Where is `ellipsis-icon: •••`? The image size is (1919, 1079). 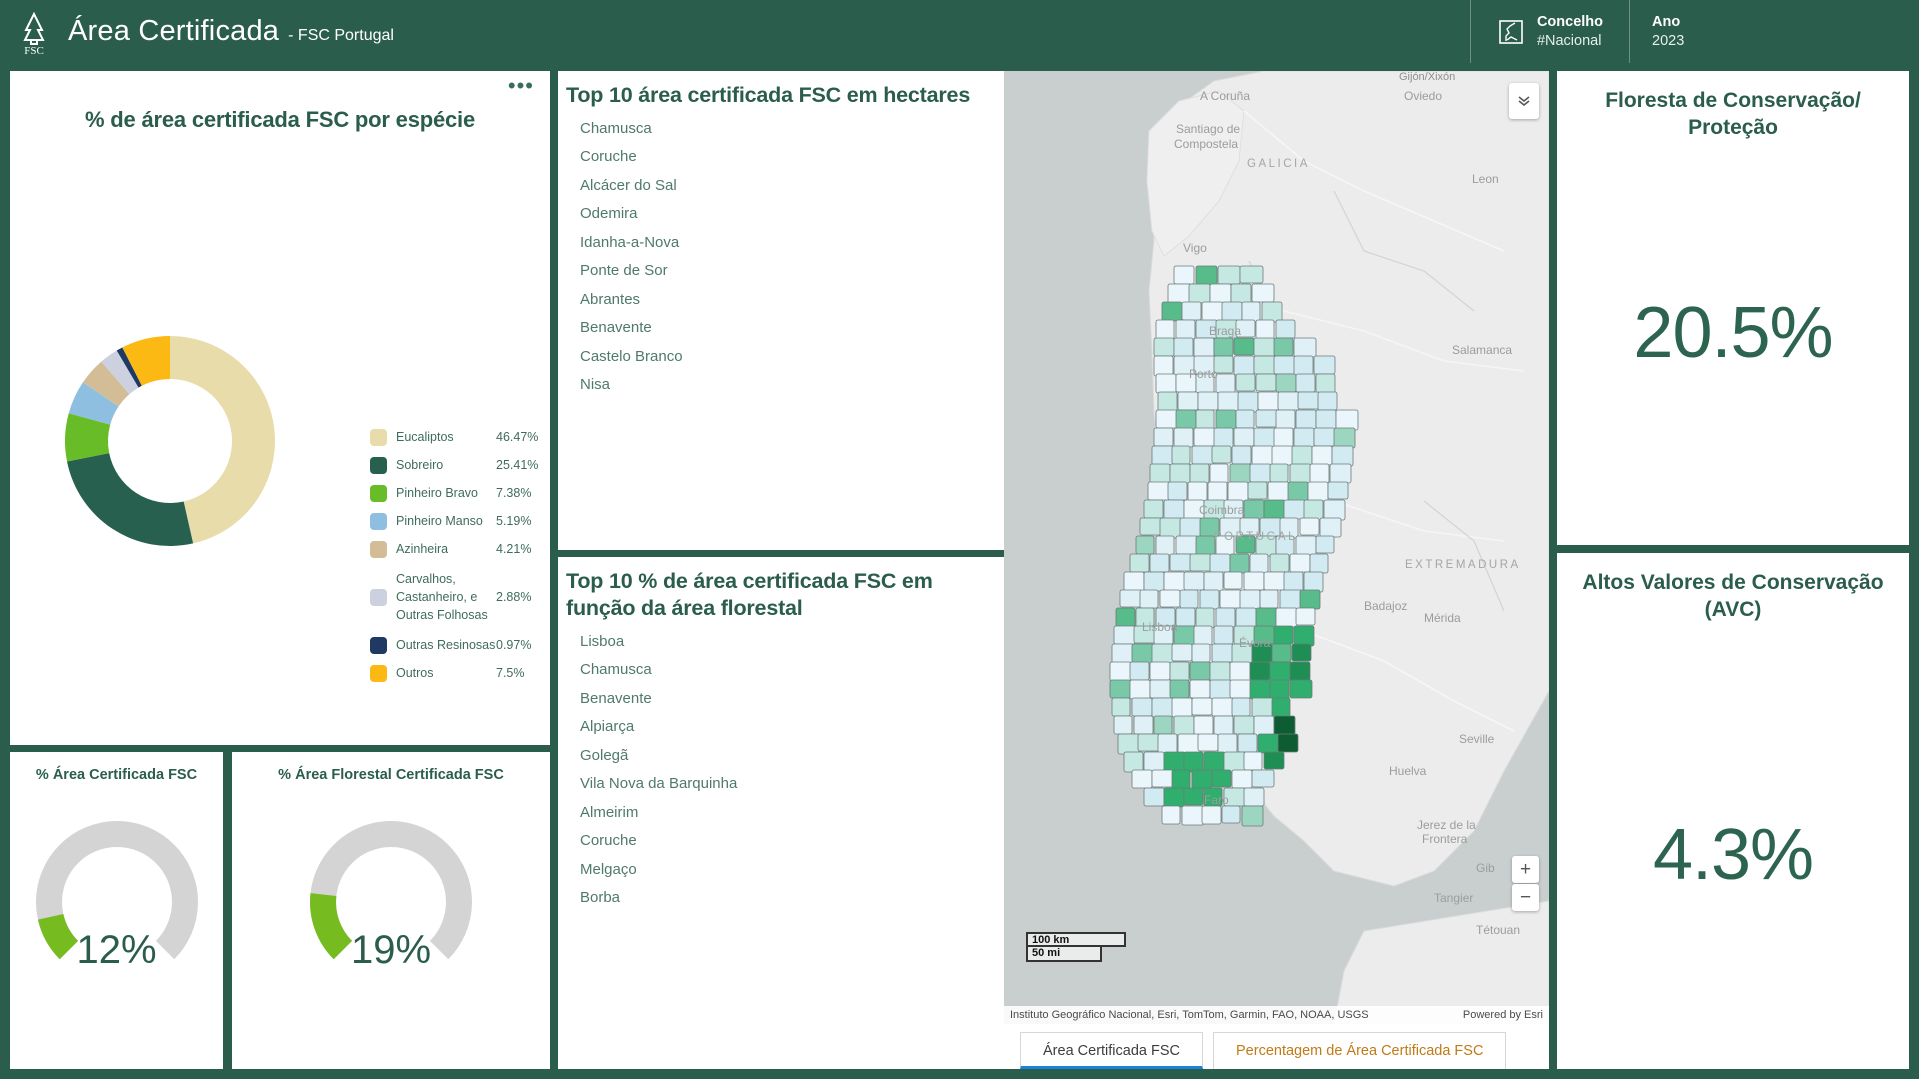
ellipsis-icon: ••• is located at coordinates (520, 85).